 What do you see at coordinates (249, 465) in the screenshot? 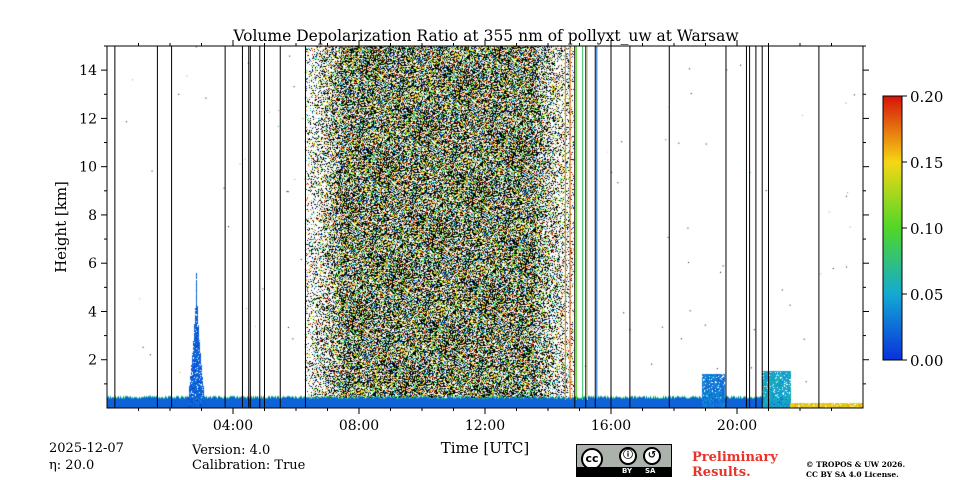
I see `calibration-label: Calibration: True` at bounding box center [249, 465].